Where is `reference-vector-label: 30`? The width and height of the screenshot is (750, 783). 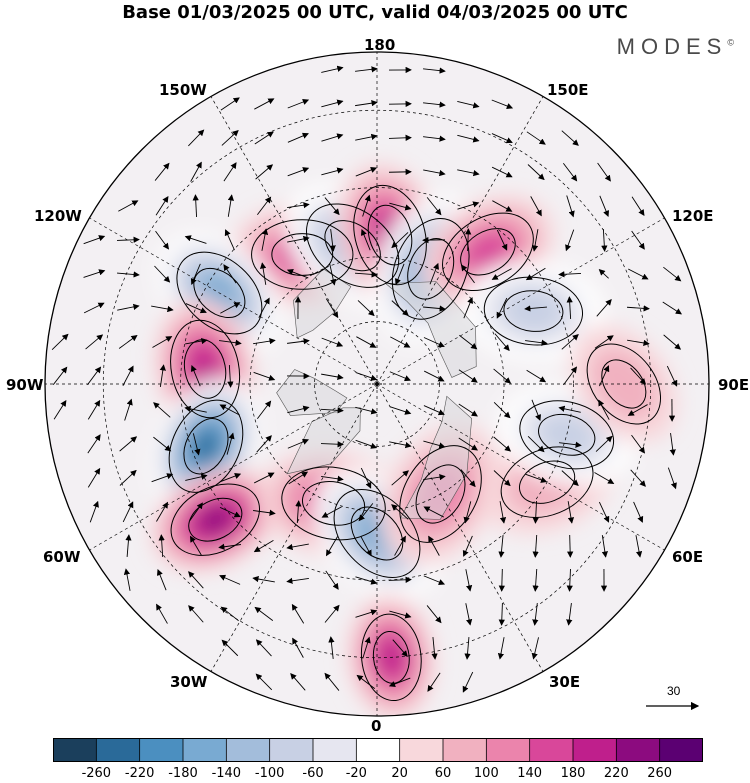 reference-vector-label: 30 is located at coordinates (674, 691).